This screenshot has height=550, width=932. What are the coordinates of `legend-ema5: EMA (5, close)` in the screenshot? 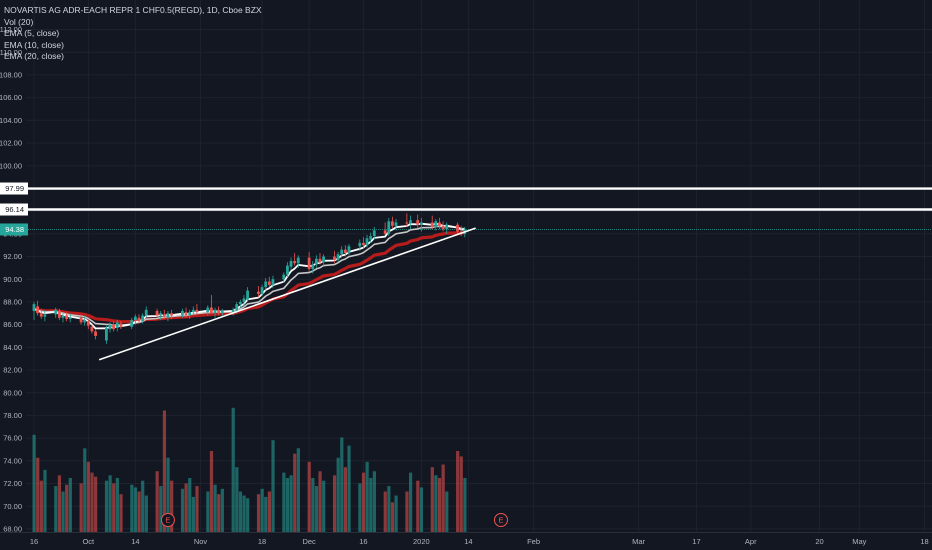 It's located at (32, 33).